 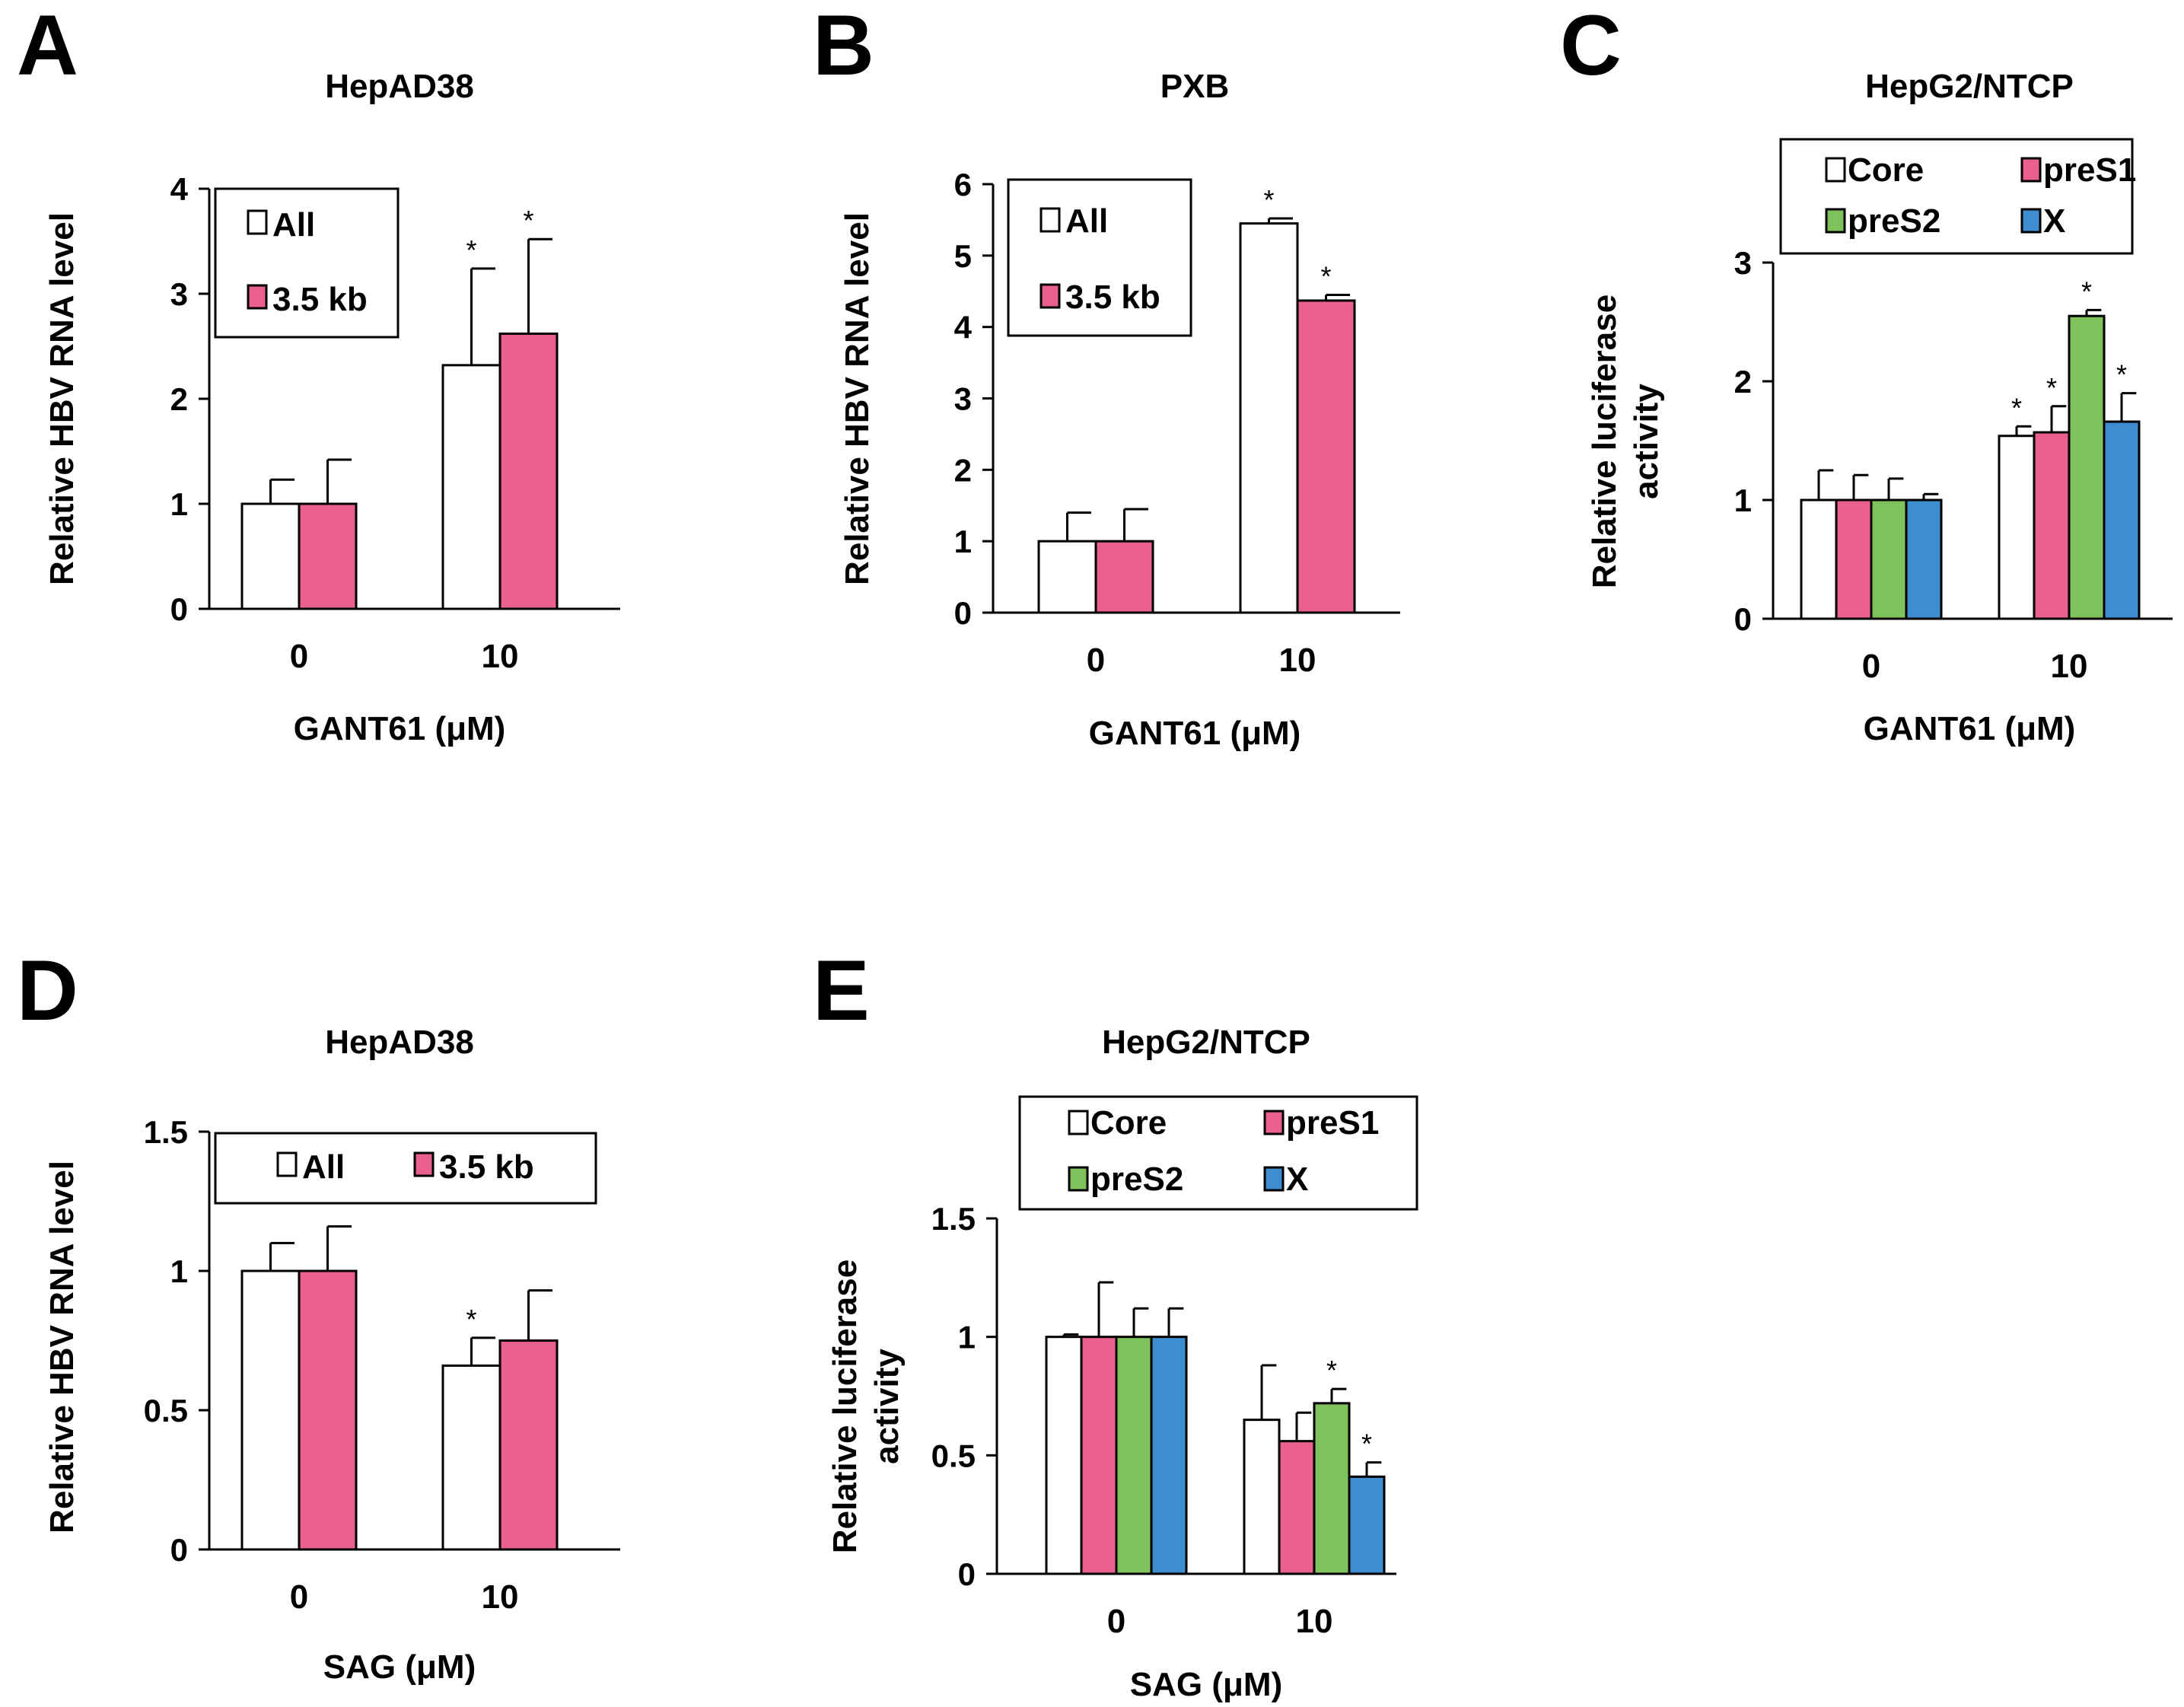 I want to click on panel-letter: C, so click(x=1591, y=46).